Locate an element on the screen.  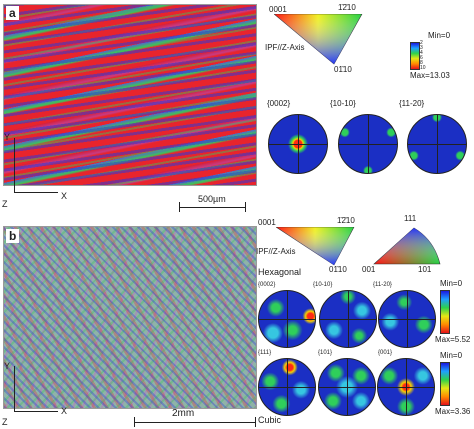
colorbar-a-tick: 6 is located at coordinates (421, 58).